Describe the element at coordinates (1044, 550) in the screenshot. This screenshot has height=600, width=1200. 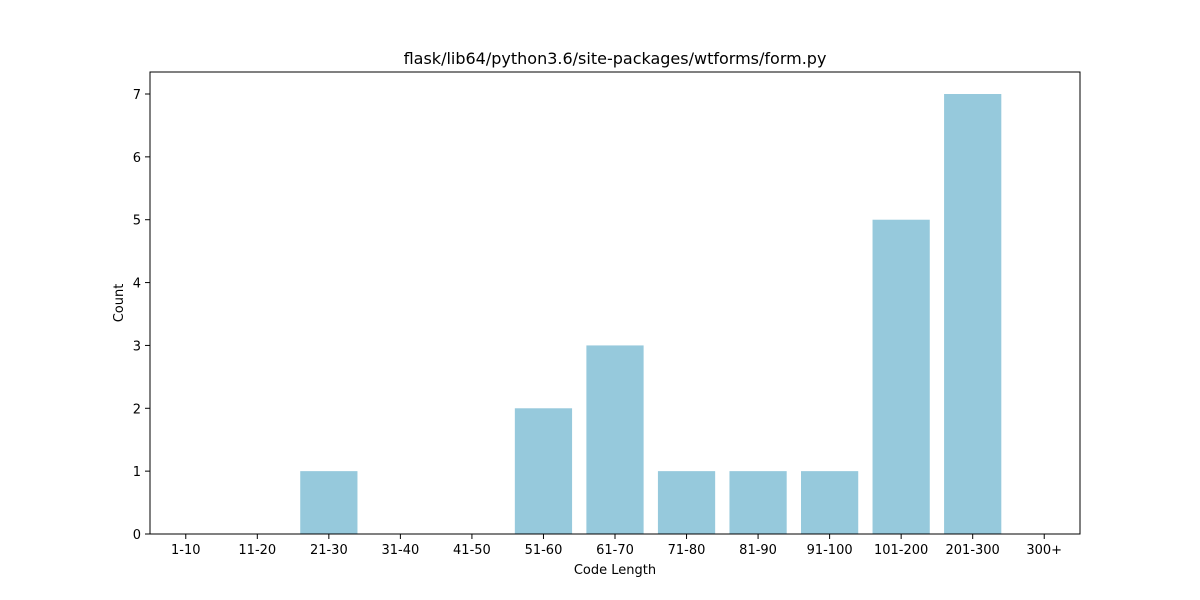
I see `x-tick-label: 300+` at that location.